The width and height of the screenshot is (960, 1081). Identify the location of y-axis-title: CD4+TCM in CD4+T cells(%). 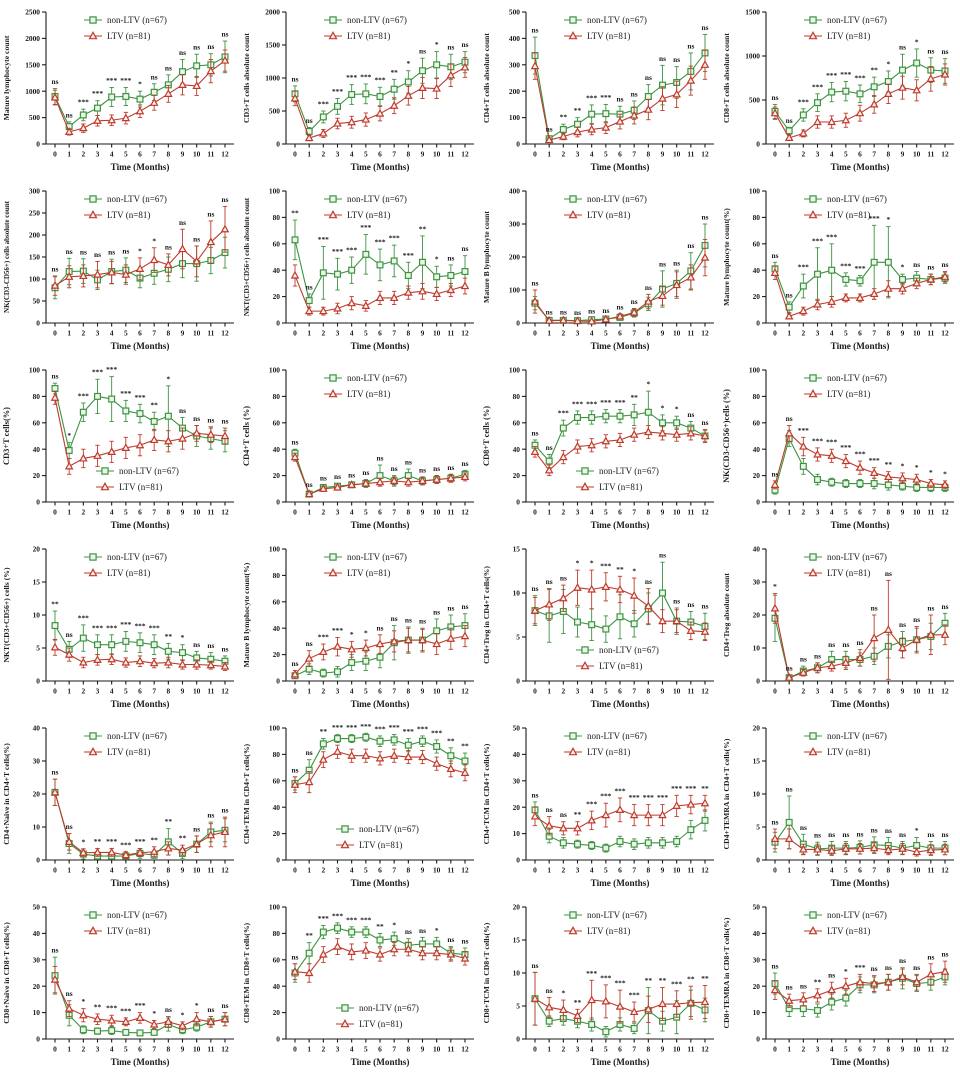
(486, 793).